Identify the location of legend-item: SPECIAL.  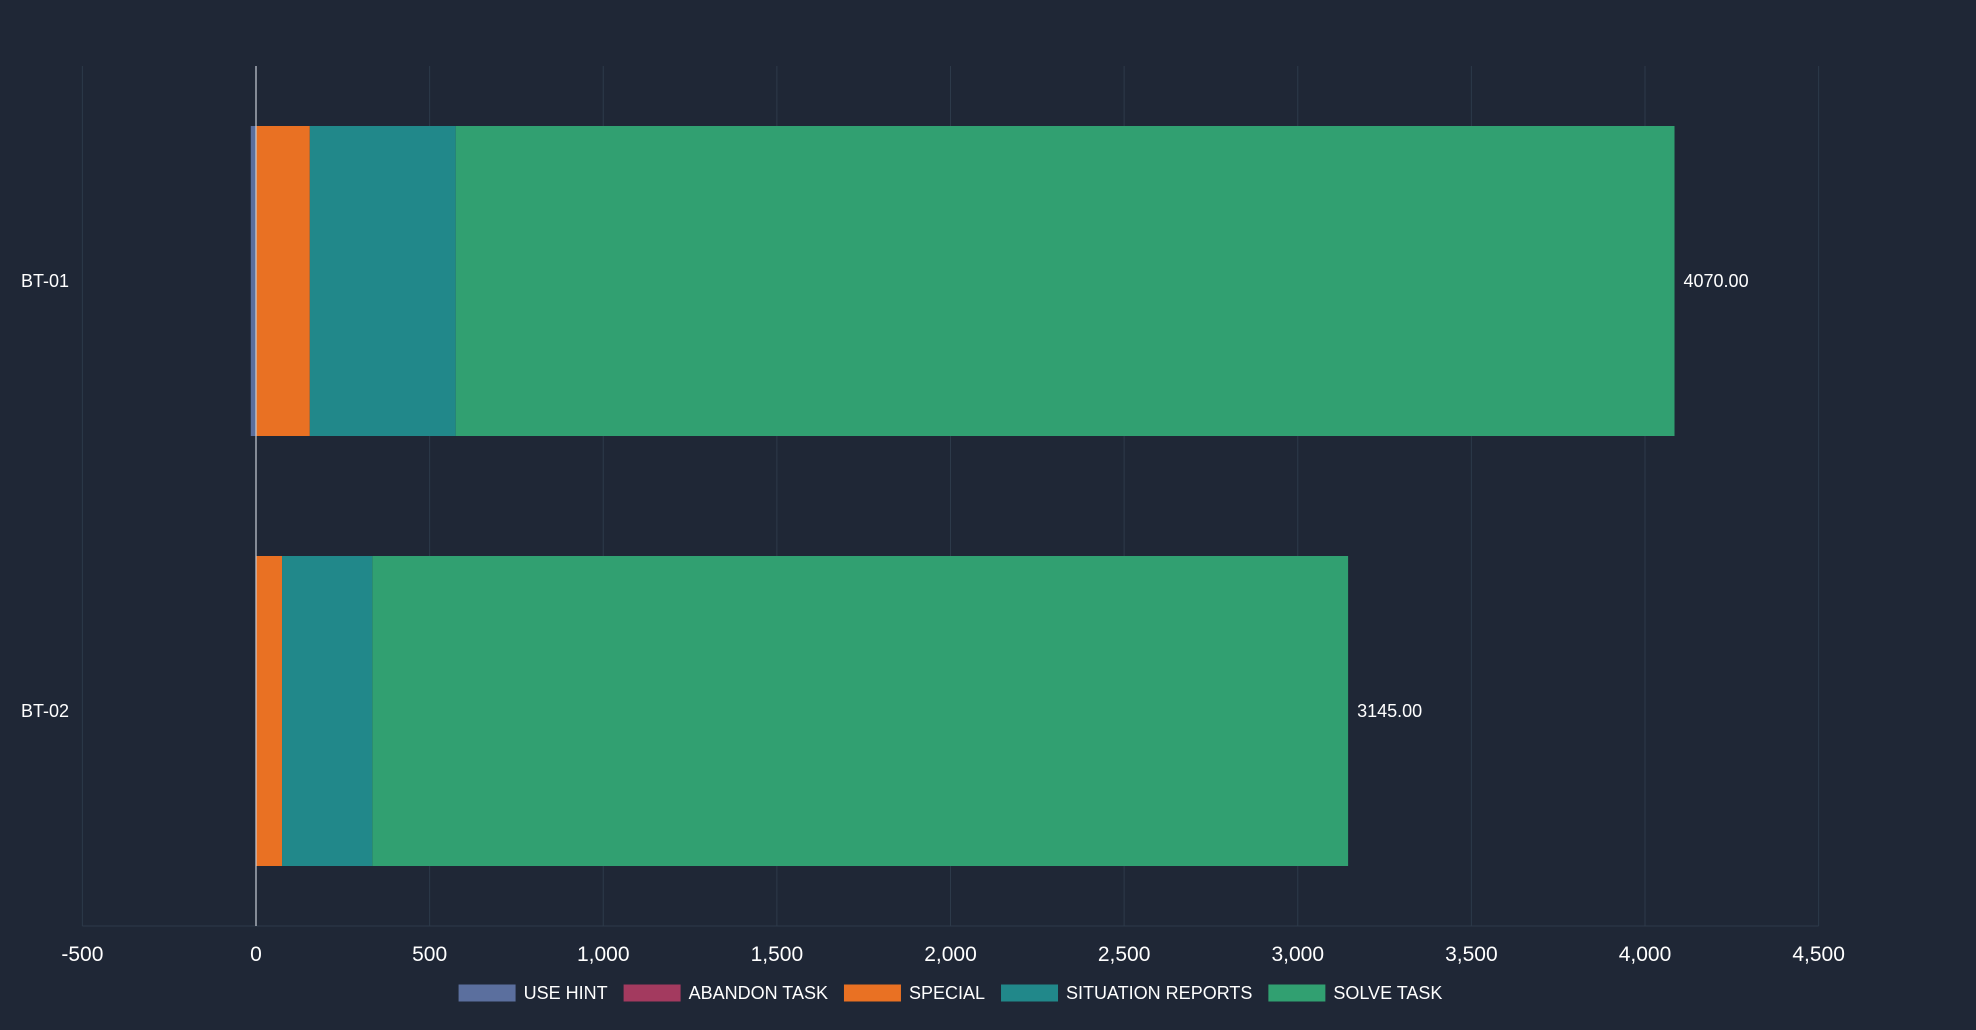
(914, 993).